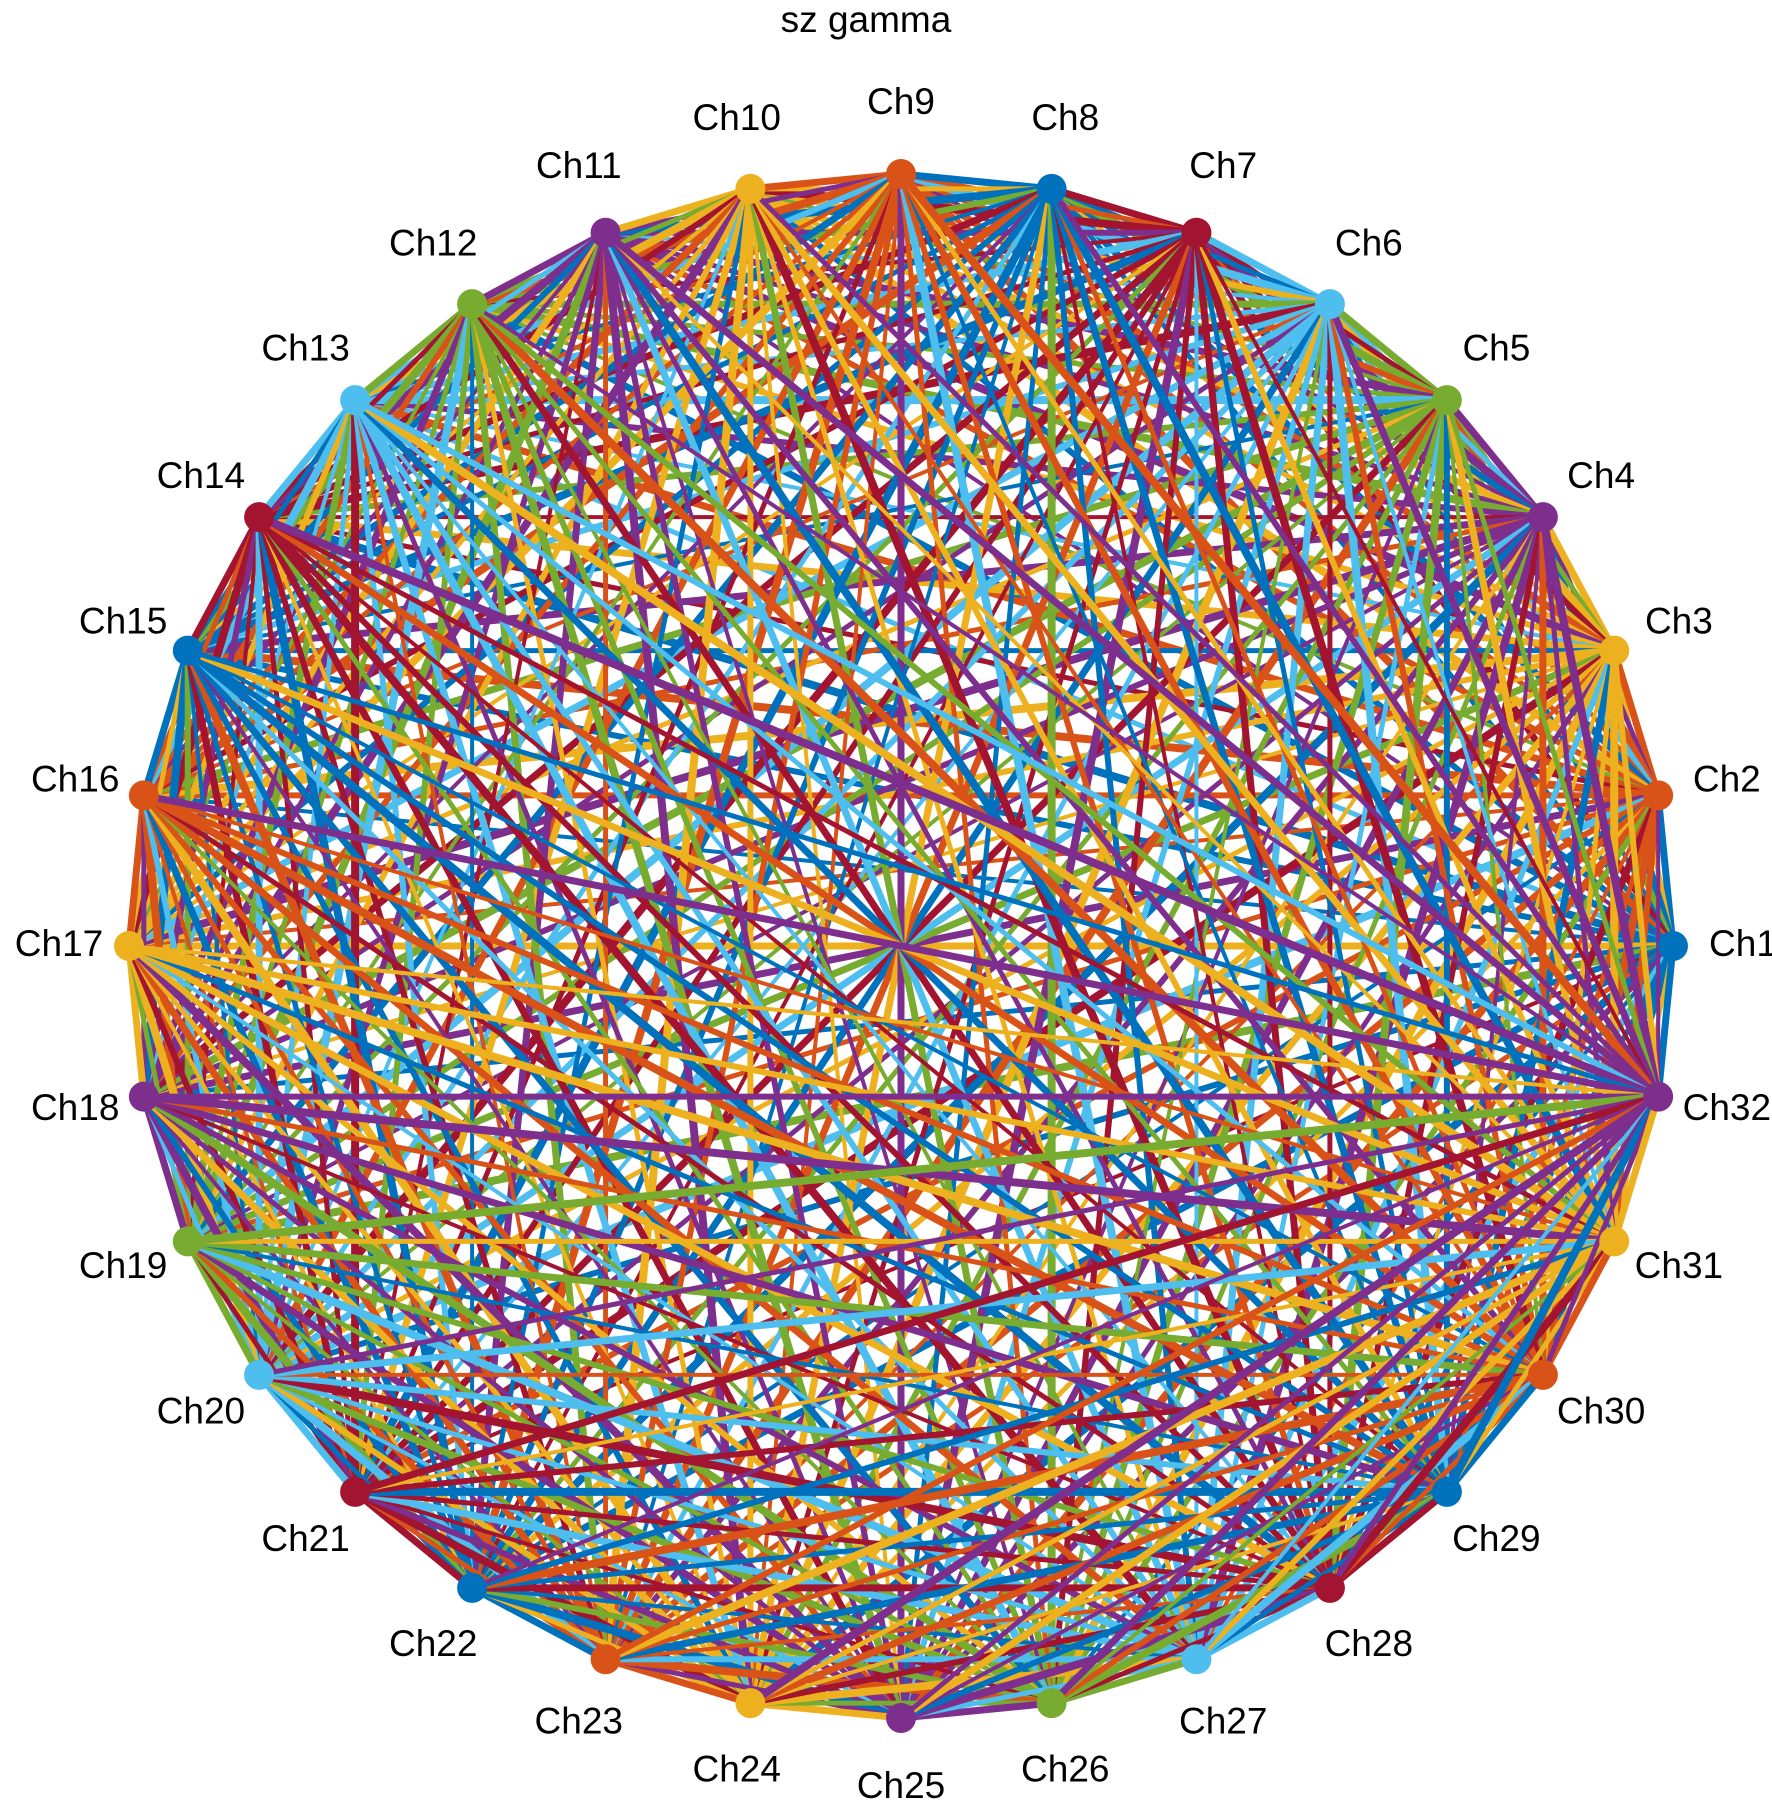 Image resolution: width=1772 pixels, height=1806 pixels. Describe the element at coordinates (201, 1411) in the screenshot. I see `node-label: Ch20` at that location.